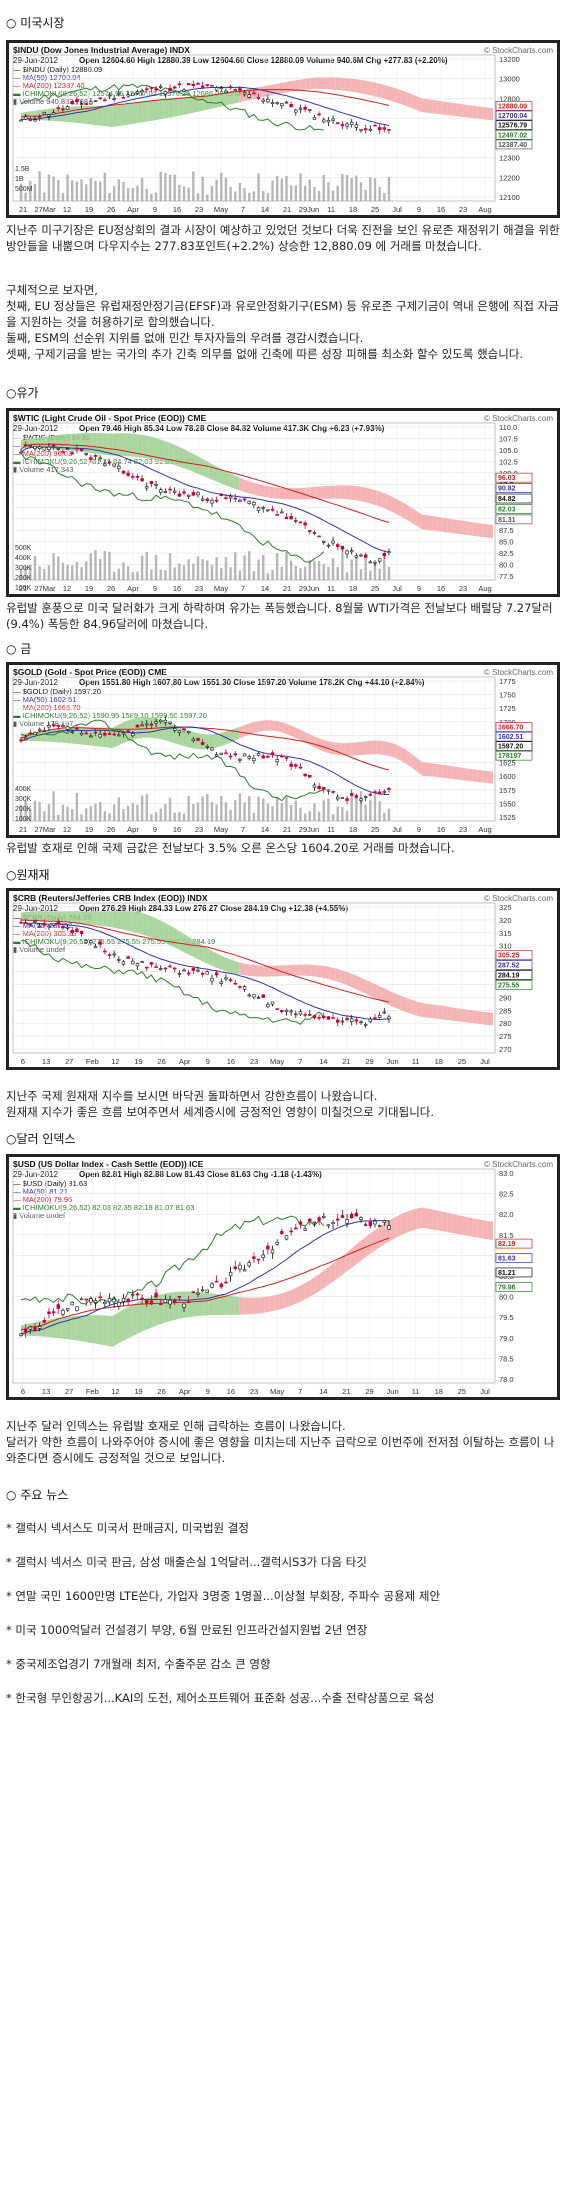 Image resolution: width=566 pixels, height=2186 pixels. Describe the element at coordinates (441, 829) in the screenshot. I see `x-tick-label: 16` at that location.